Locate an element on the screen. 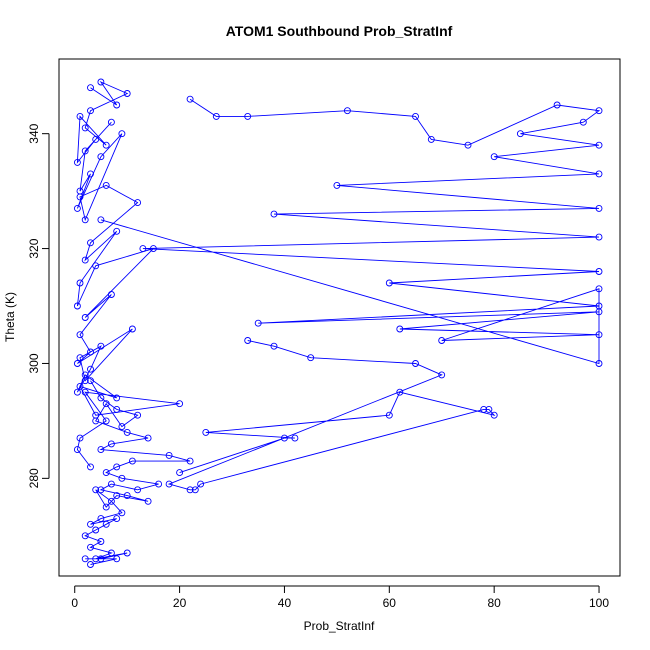 This screenshot has width=650, height=650. x-tick-label-2: 40 is located at coordinates (285, 603).